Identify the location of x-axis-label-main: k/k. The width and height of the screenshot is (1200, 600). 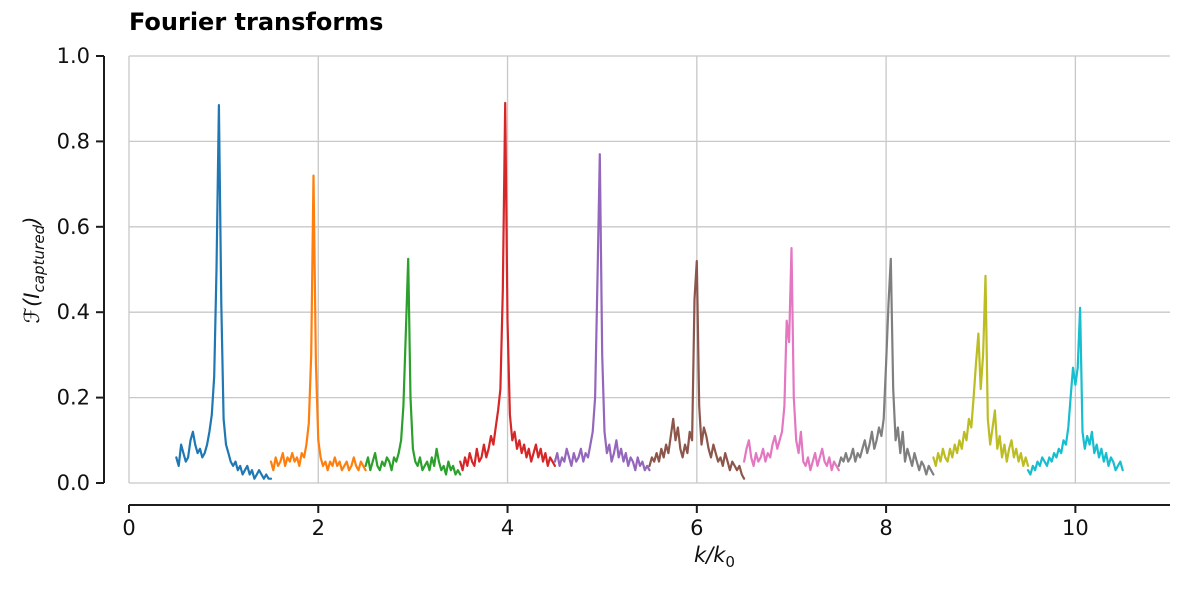
(709, 555).